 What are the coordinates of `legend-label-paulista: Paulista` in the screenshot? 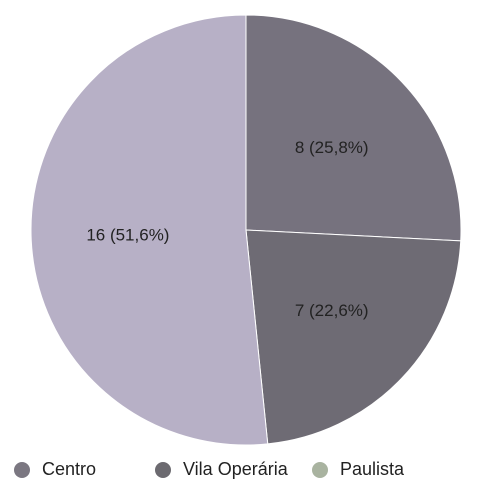 It's located at (372, 469).